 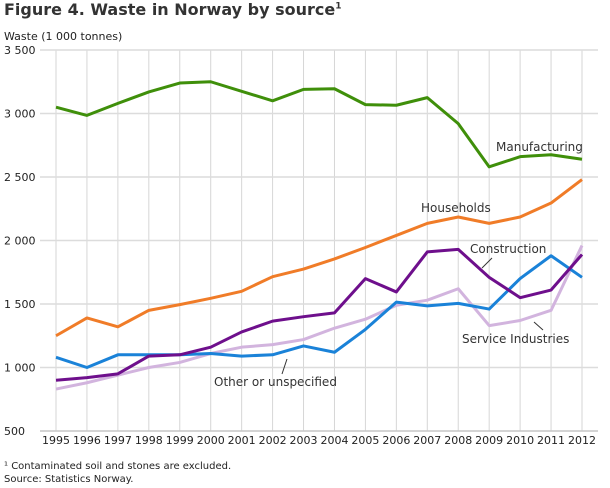 What do you see at coordinates (427, 440) in the screenshot?
I see `x-tick-label: 2007` at bounding box center [427, 440].